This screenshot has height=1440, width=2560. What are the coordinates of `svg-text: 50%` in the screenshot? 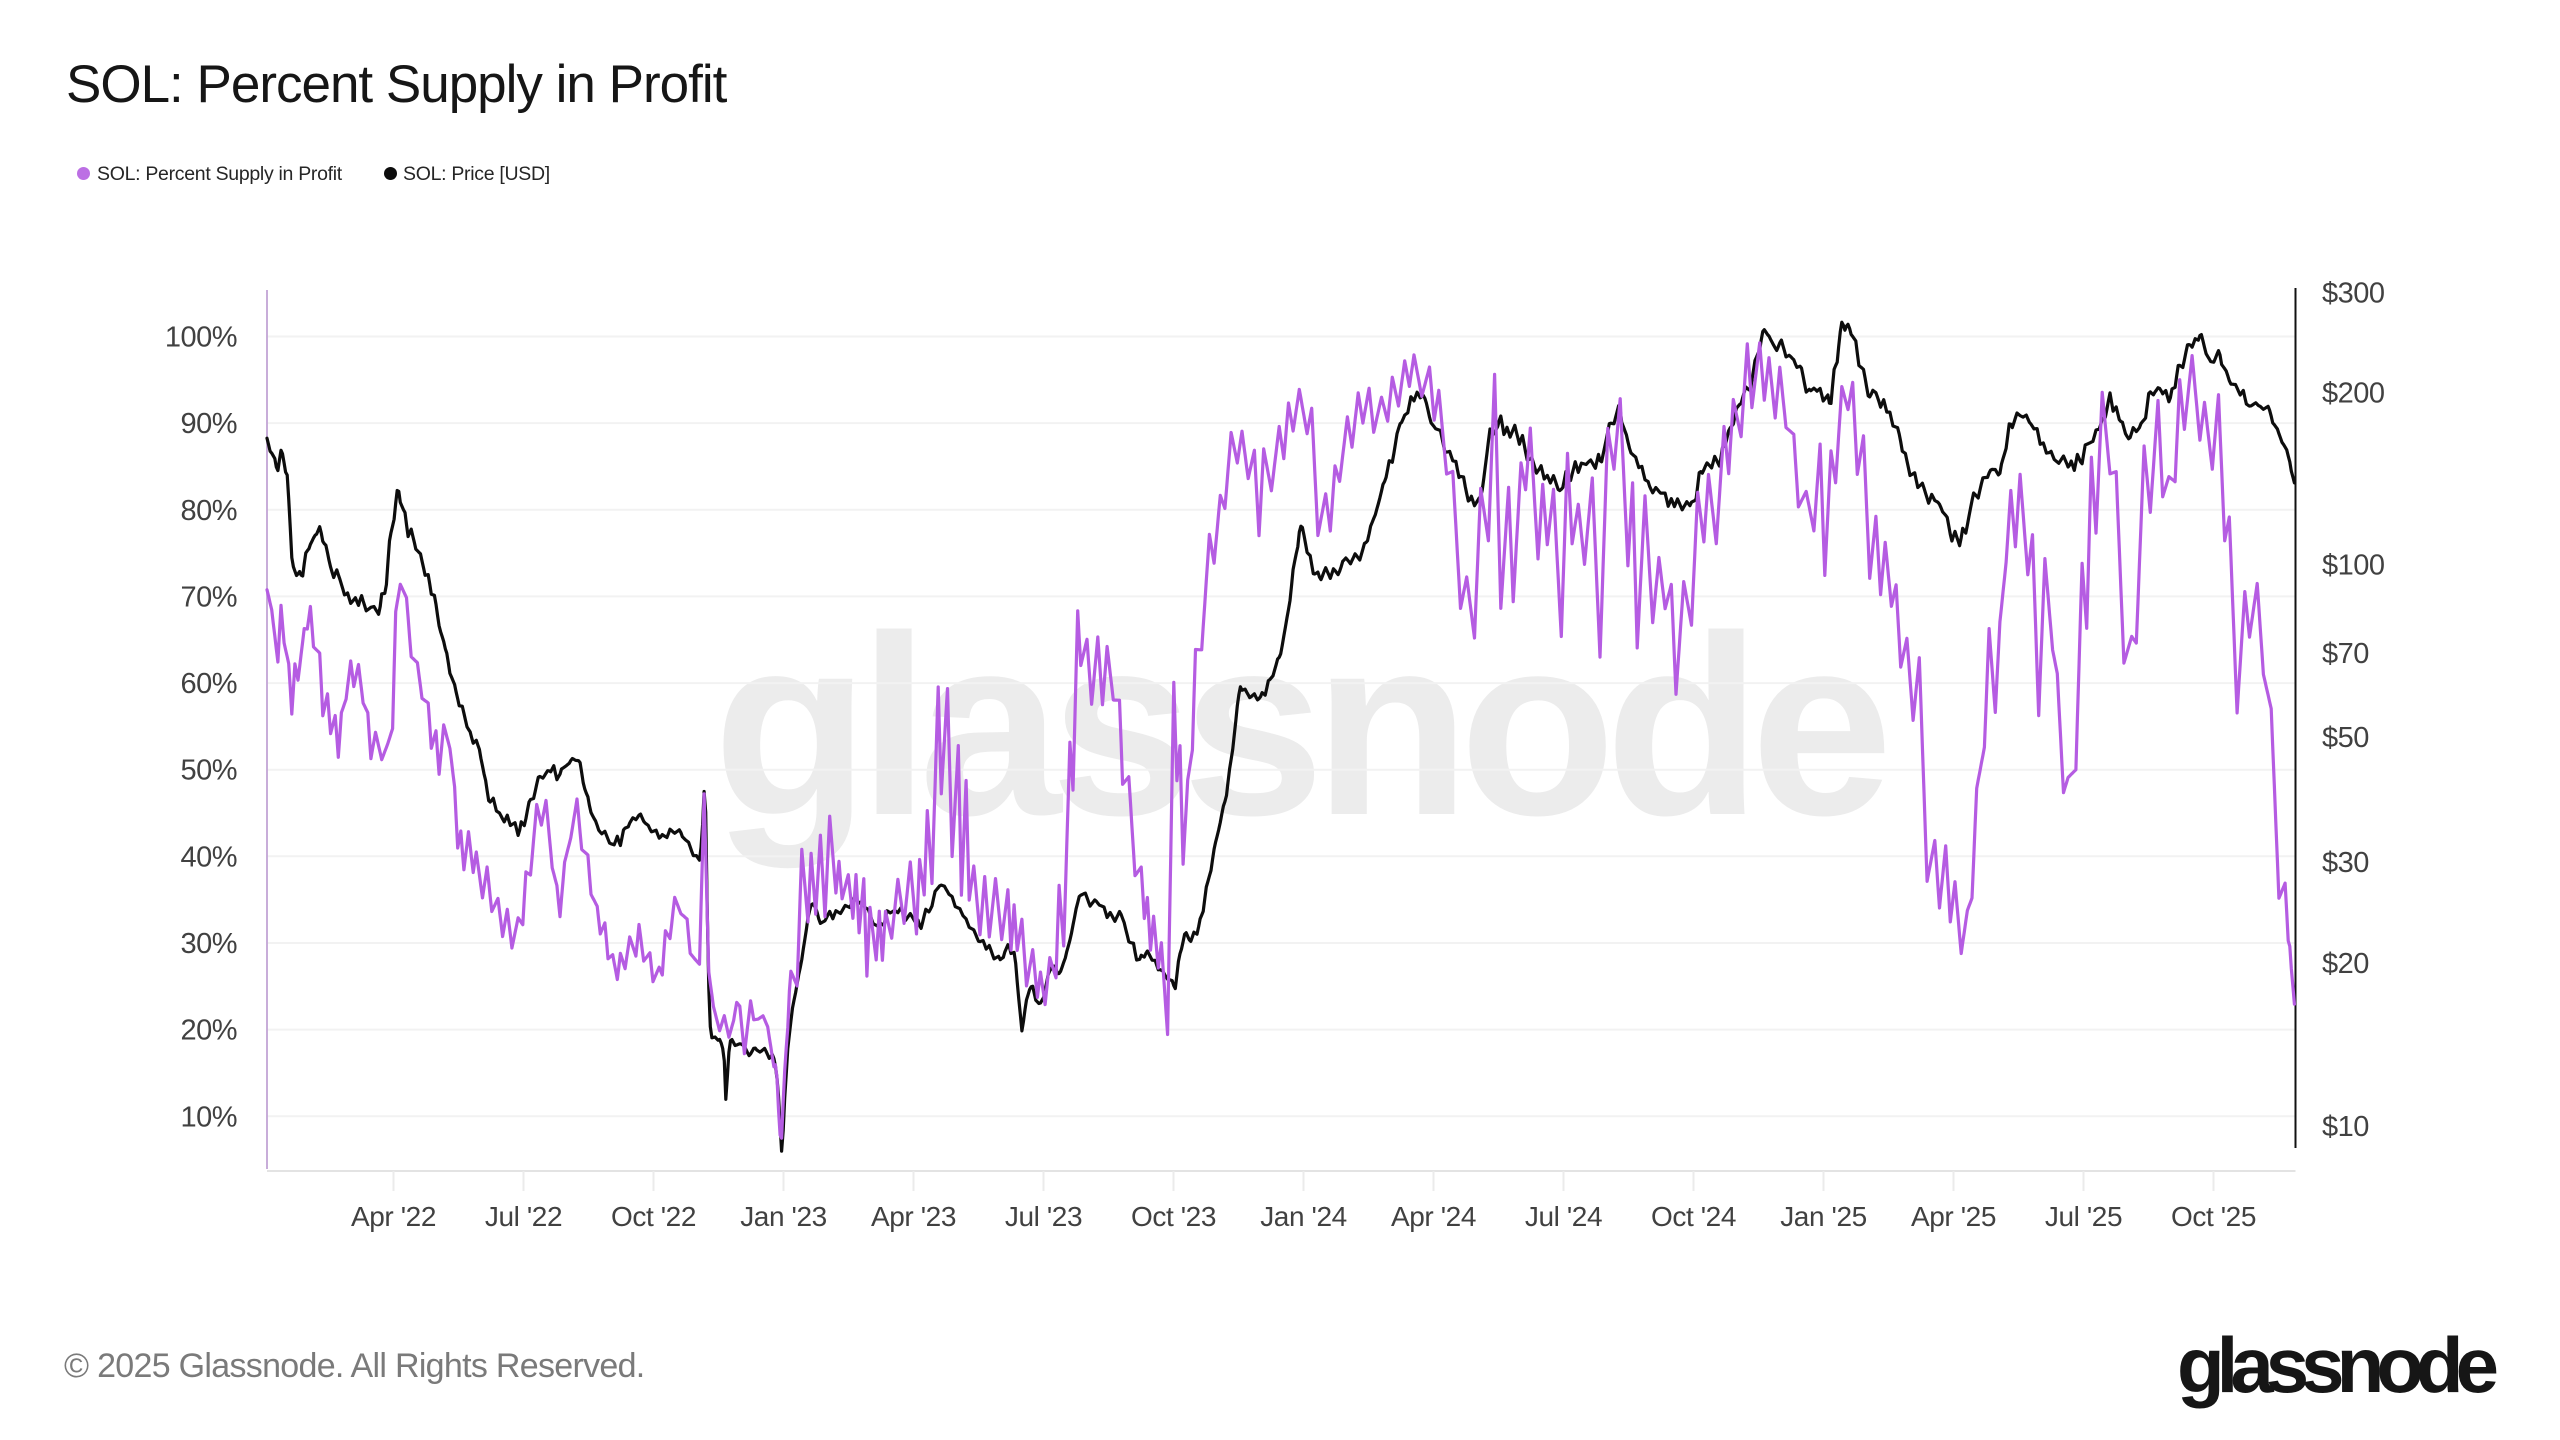 It's located at (208, 771).